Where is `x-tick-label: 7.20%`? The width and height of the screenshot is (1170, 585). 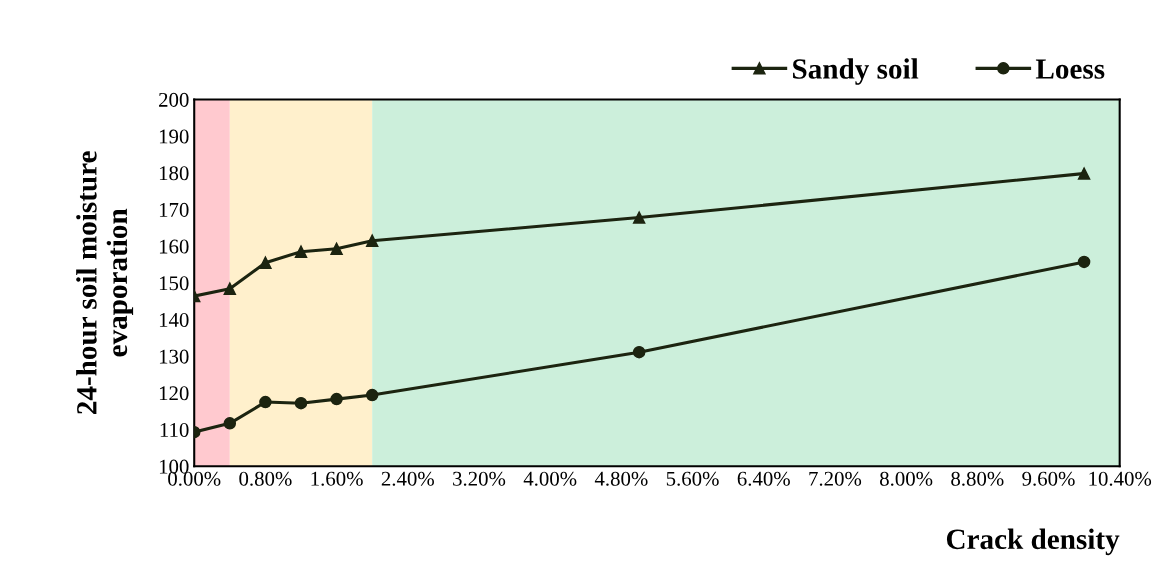 x-tick-label: 7.20% is located at coordinates (835, 478).